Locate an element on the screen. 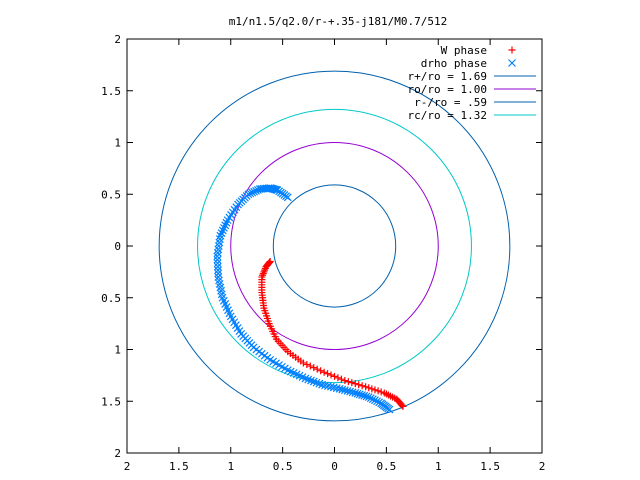 The image size is (640, 480). legend-label: r-/ro = .59 is located at coordinates (450, 102).